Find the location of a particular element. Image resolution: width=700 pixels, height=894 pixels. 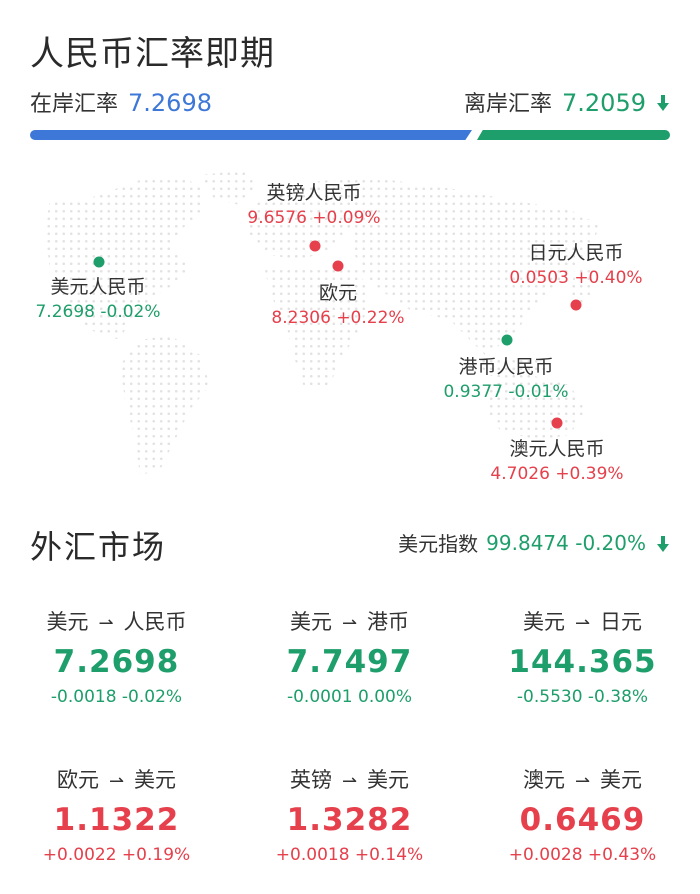

usd-index-label: 美元指数 is located at coordinates (438, 544).